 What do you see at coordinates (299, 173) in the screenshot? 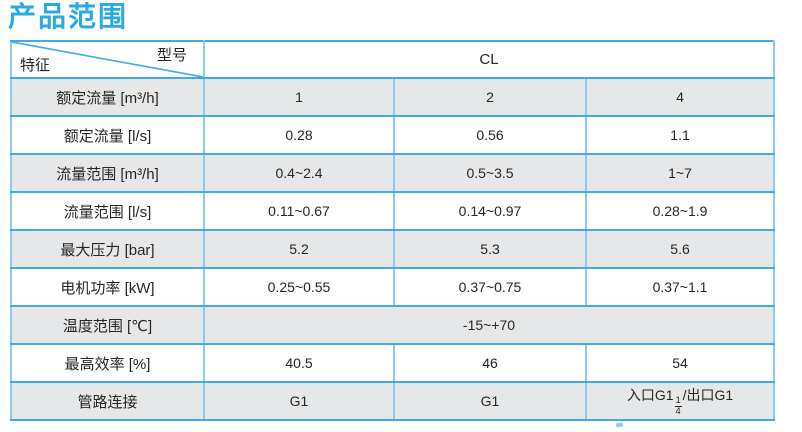
I see `table-cell: 0.4~2.4` at bounding box center [299, 173].